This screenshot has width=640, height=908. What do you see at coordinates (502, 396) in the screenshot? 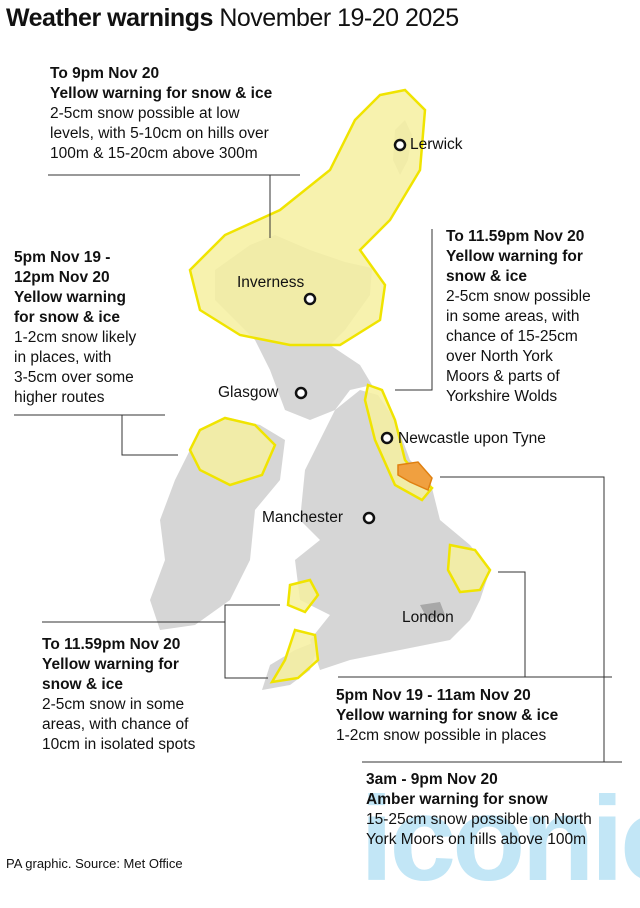
I see `warning-text: Yorkshire Wolds` at bounding box center [502, 396].